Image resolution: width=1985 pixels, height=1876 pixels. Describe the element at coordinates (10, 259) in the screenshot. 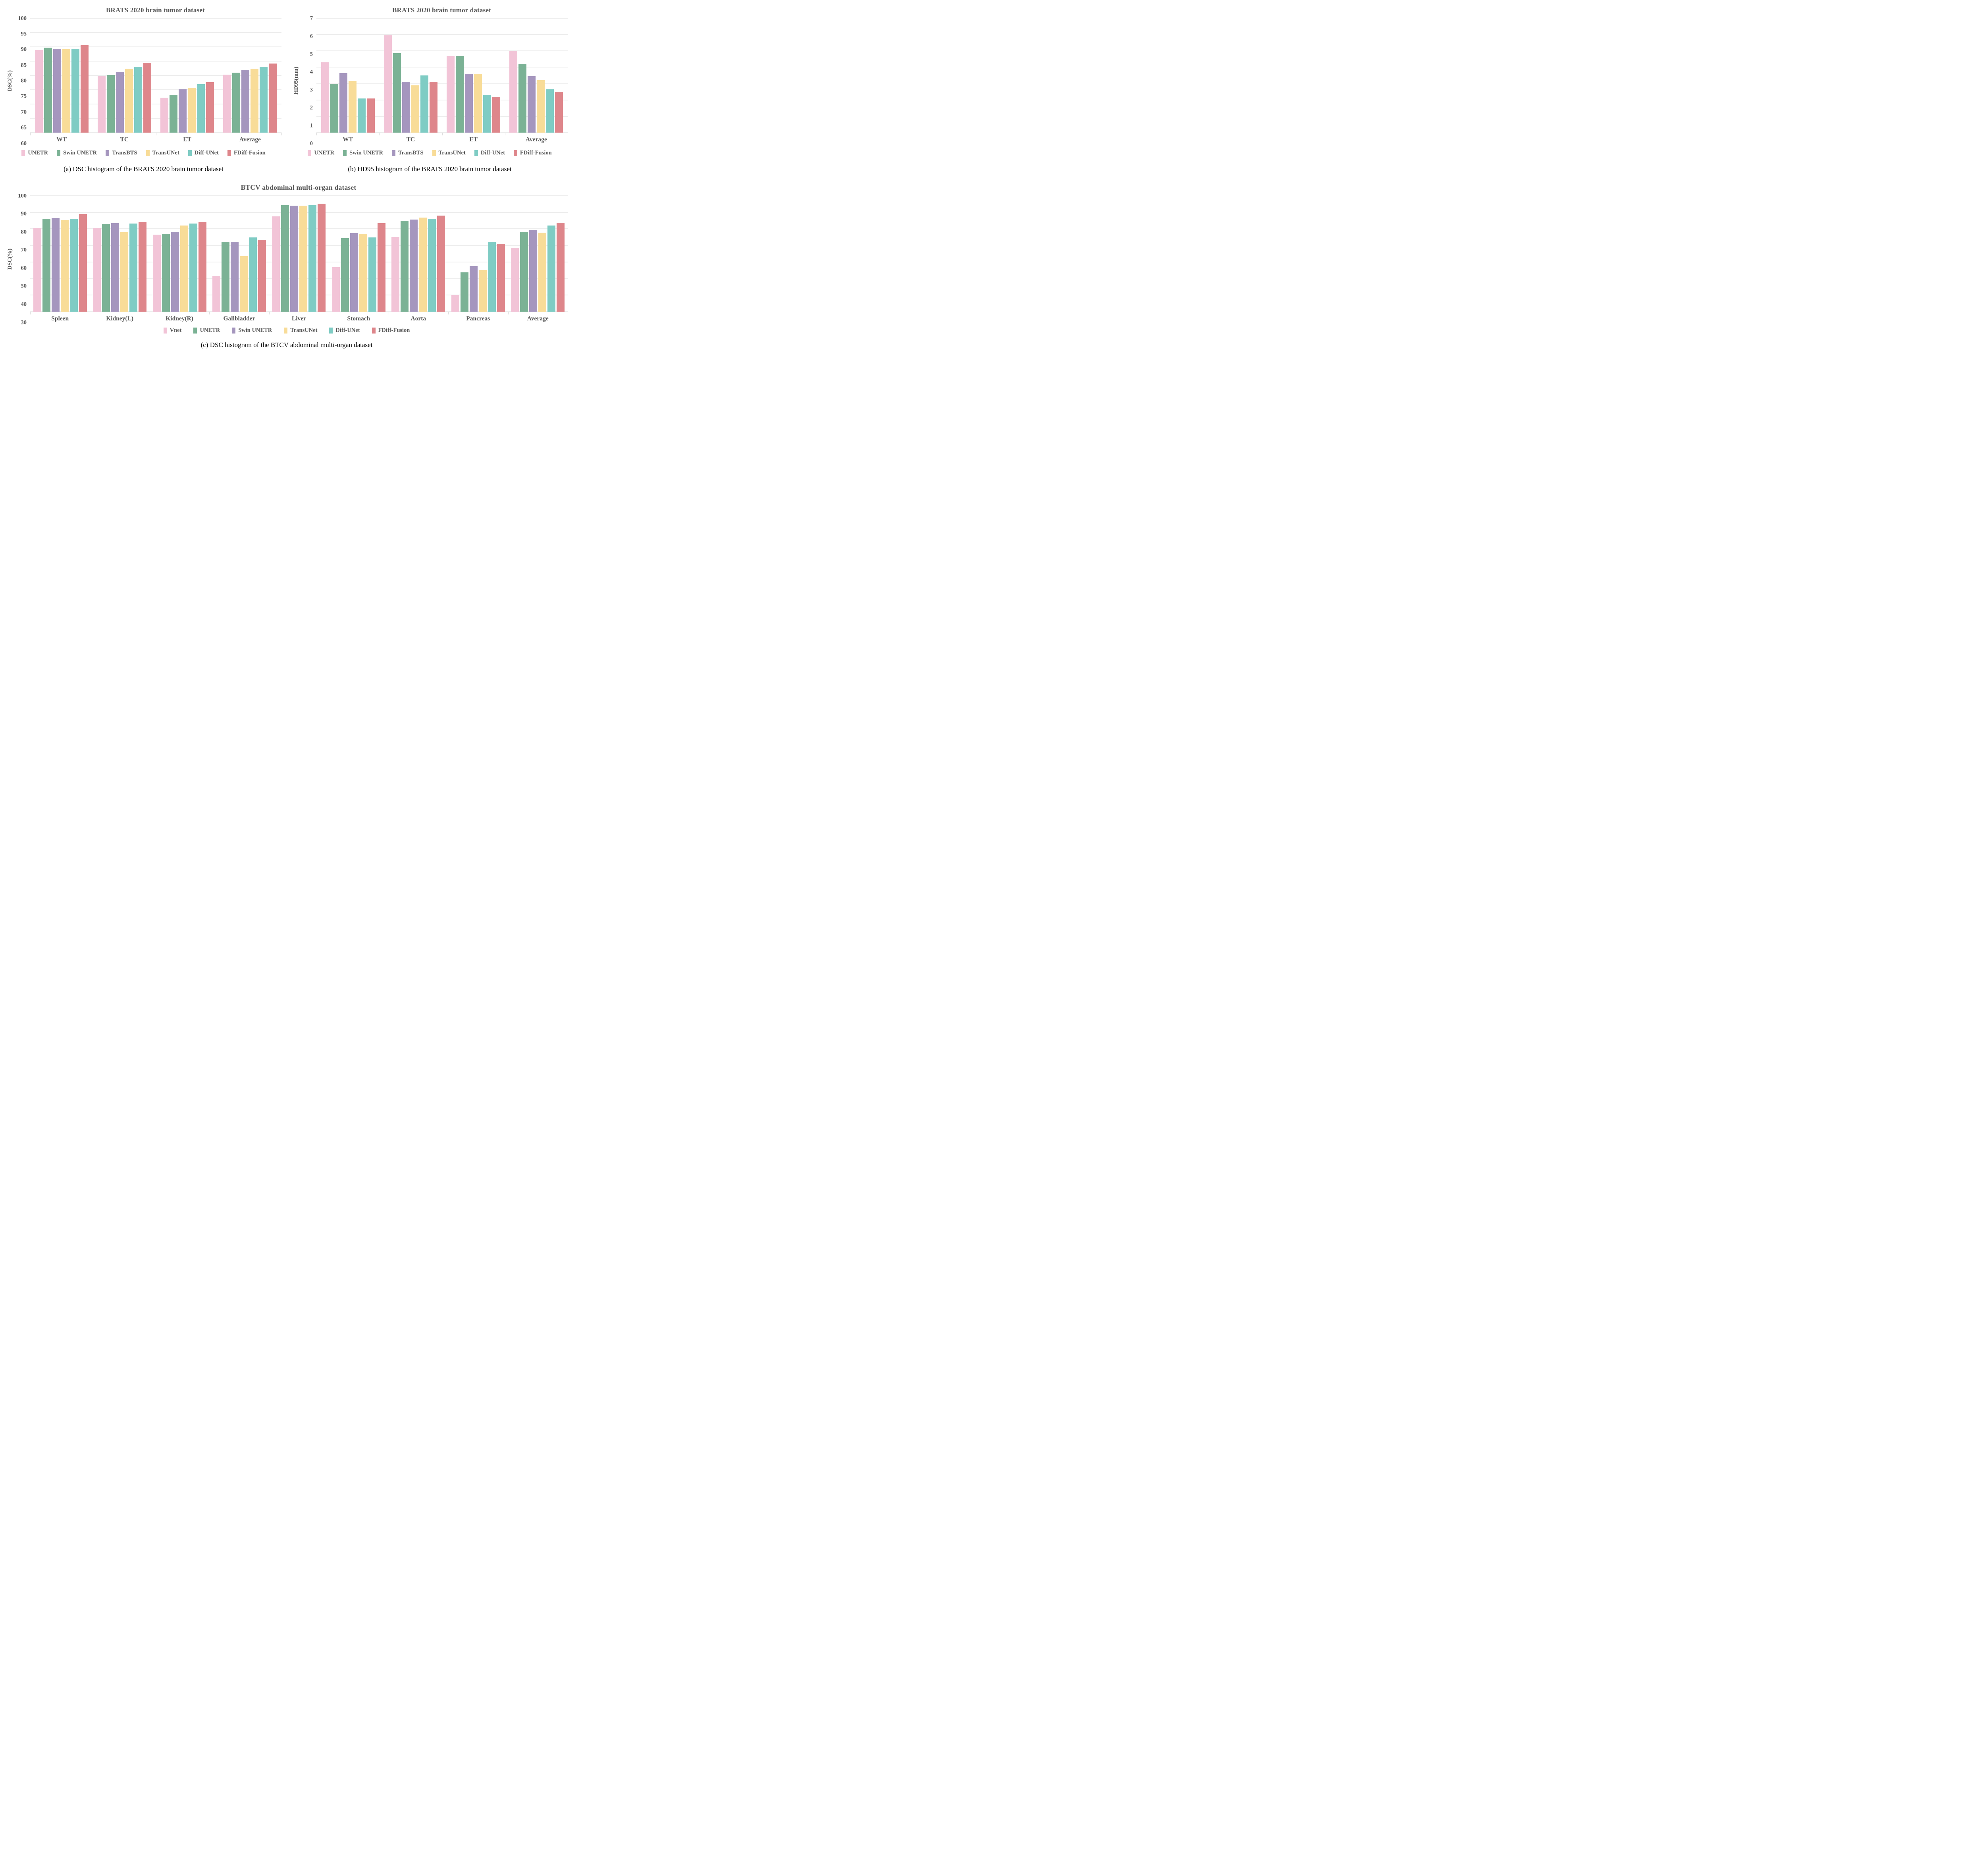

I see `chart-c-ylabel-col: DSC(%)` at that location.